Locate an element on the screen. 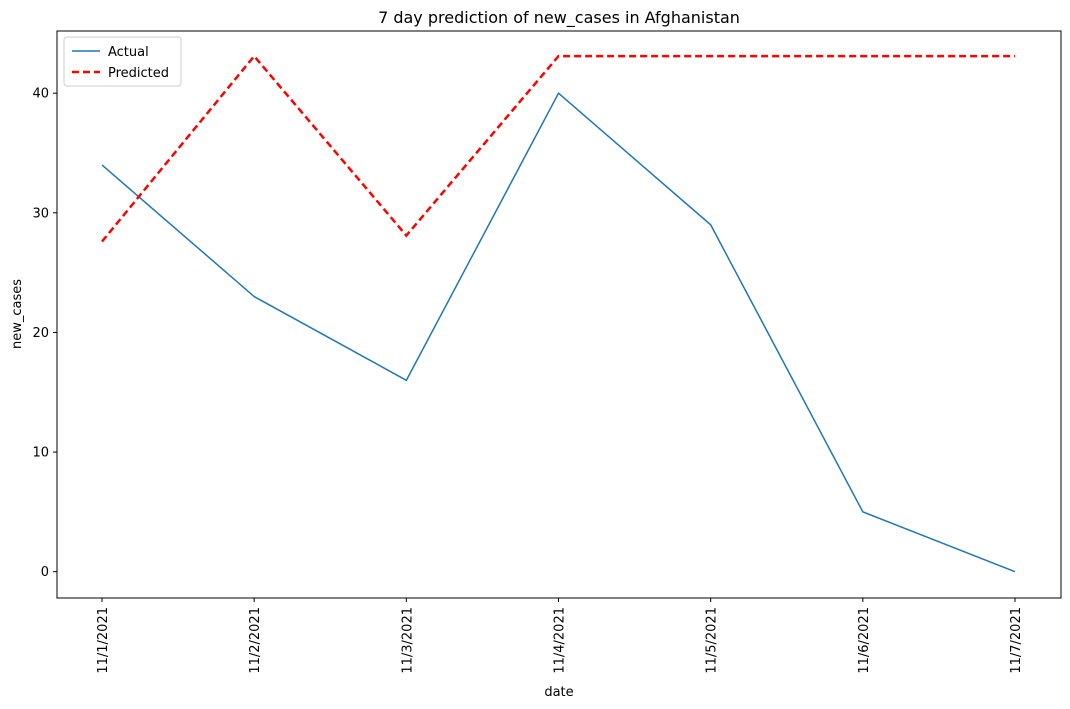 This screenshot has height=709, width=1070. legend-box is located at coordinates (122, 61).